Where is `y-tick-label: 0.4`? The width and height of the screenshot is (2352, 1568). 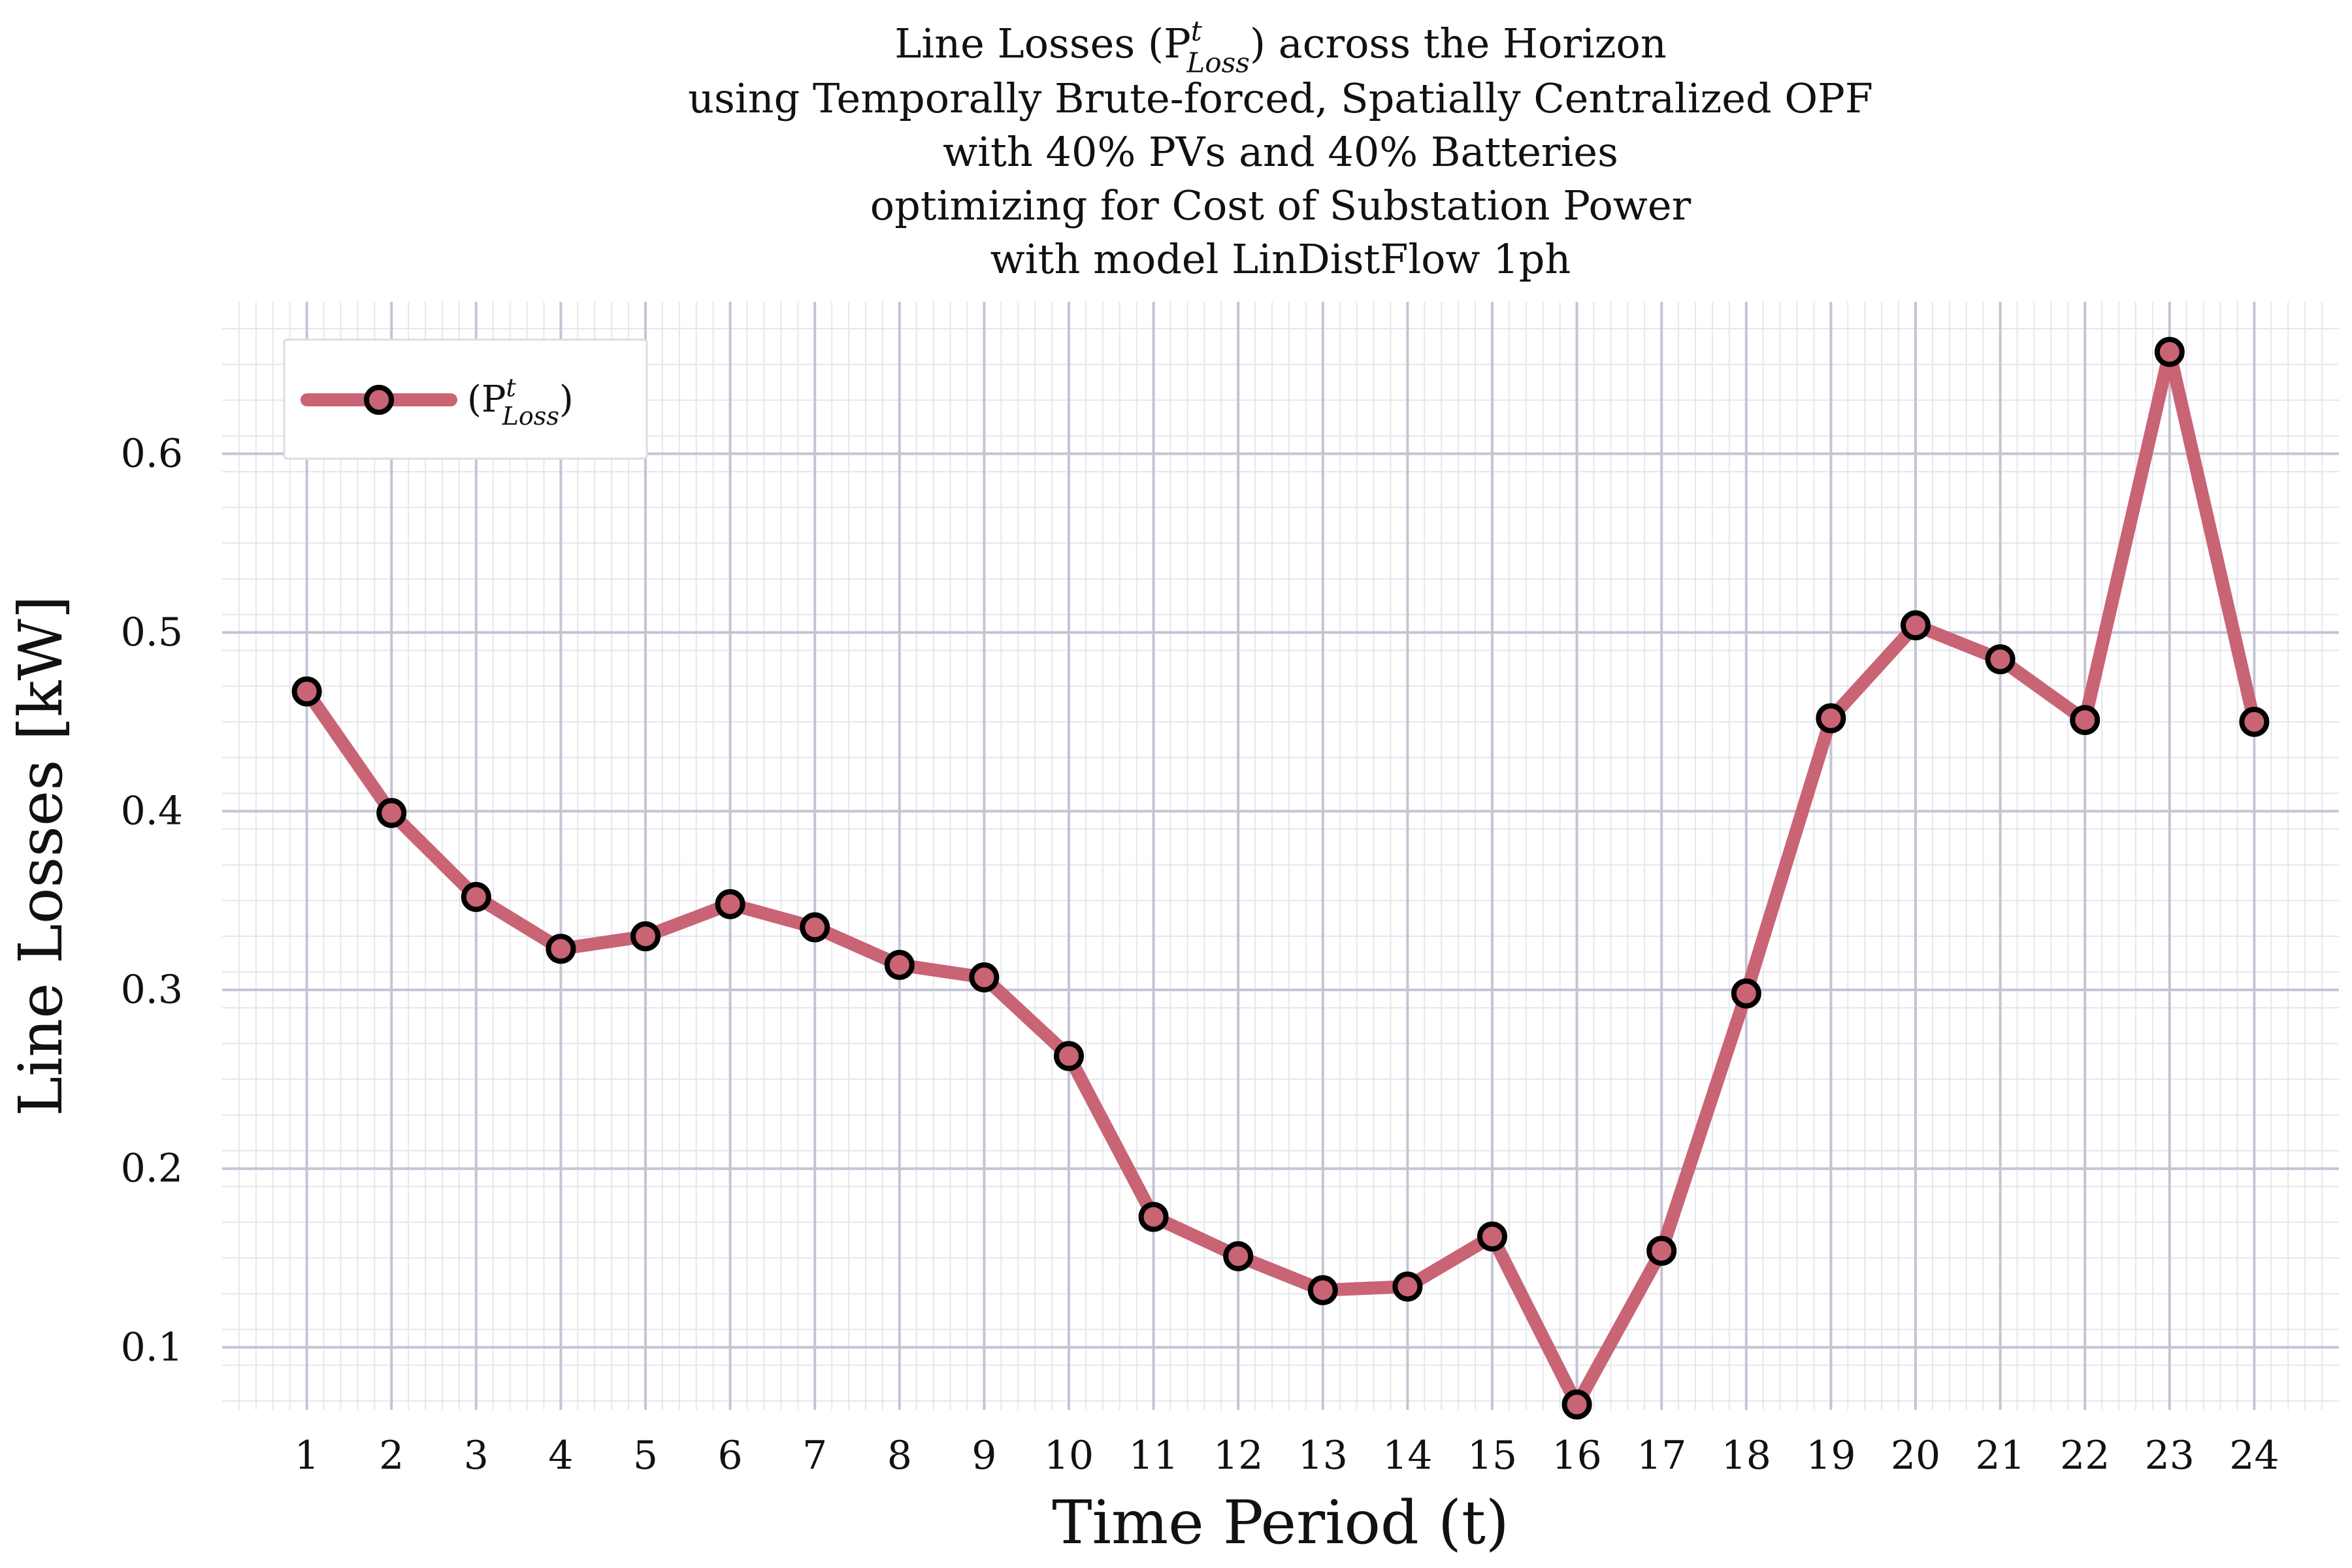
y-tick-label: 0.4 is located at coordinates (152, 811).